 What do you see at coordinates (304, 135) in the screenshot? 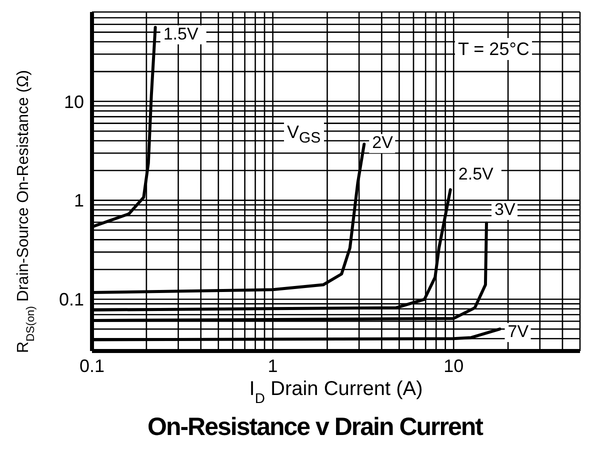
I see `annotation: V$_{GS}$` at bounding box center [304, 135].